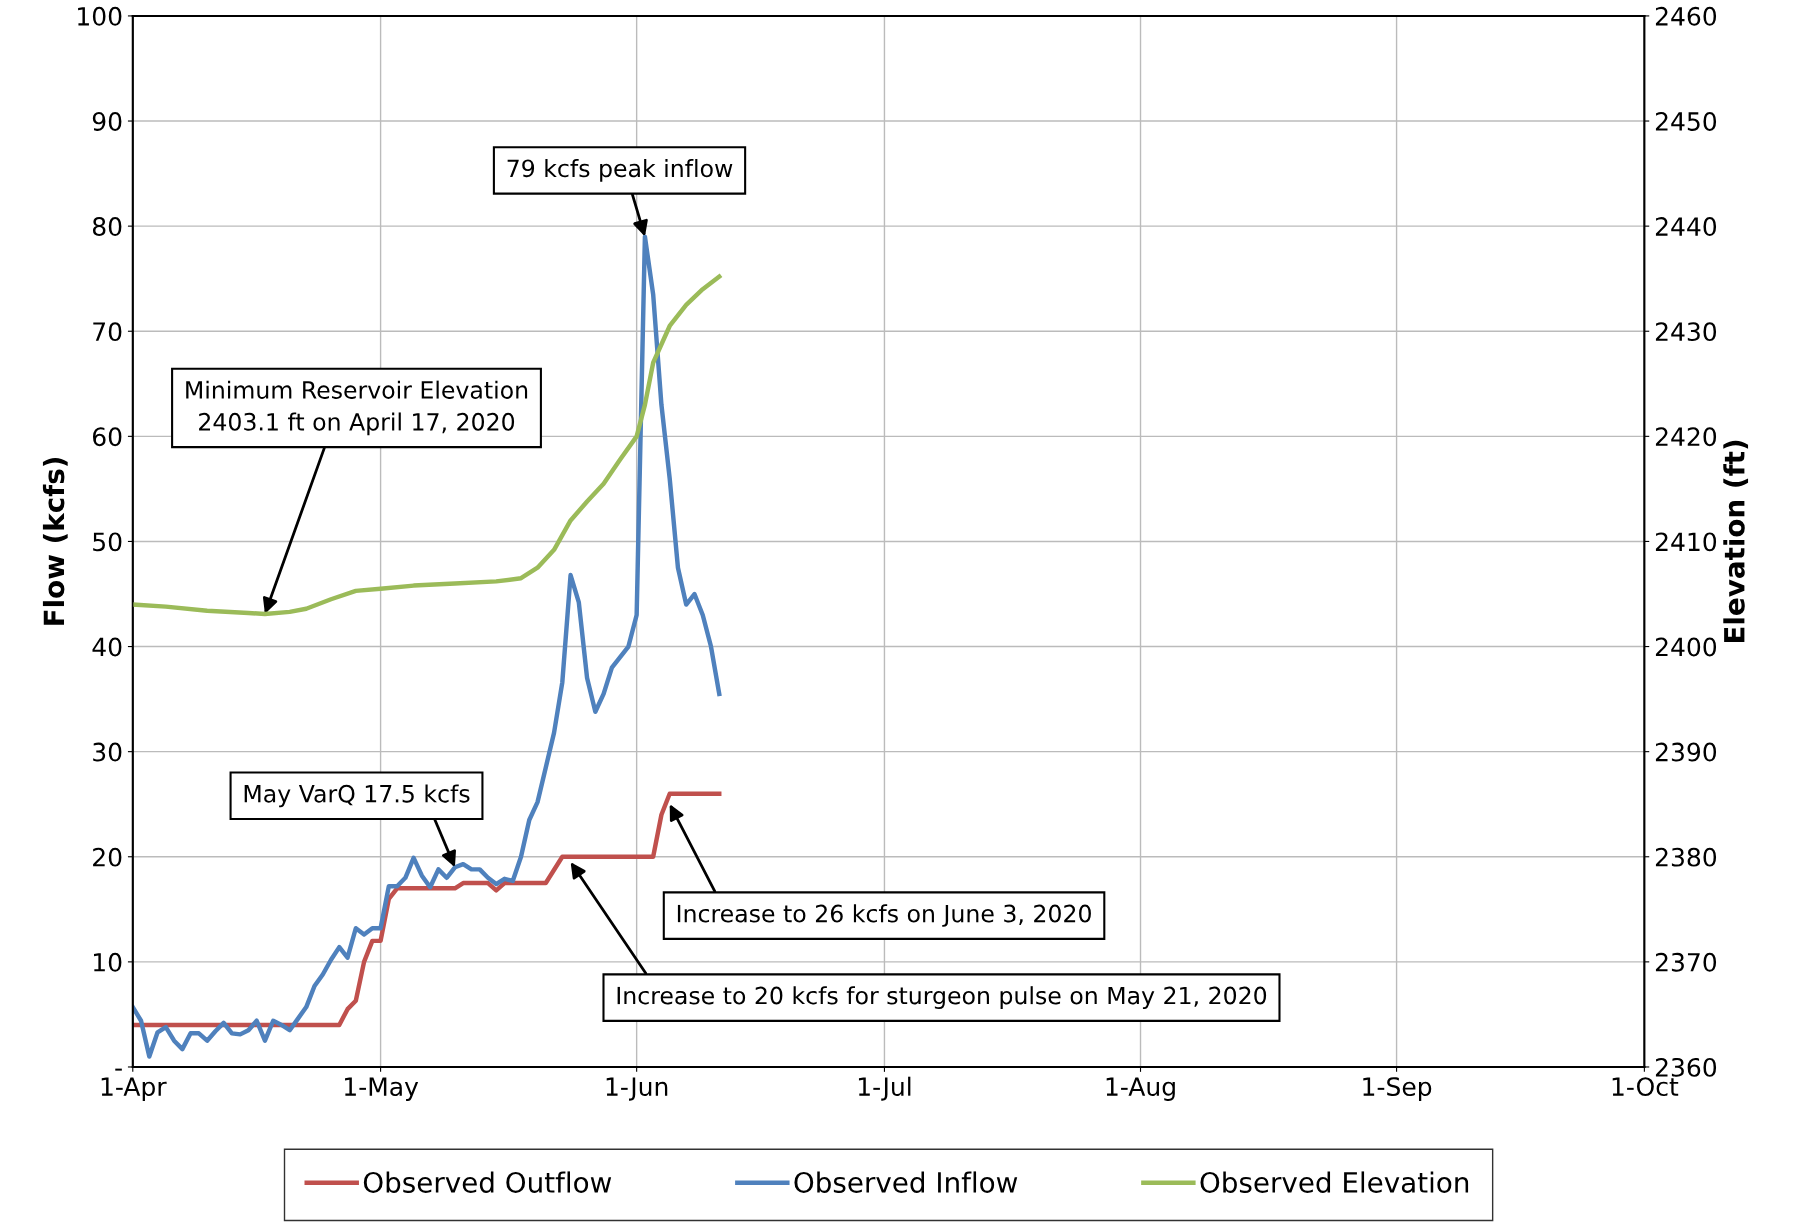 Image resolution: width=1819 pixels, height=1225 pixels. What do you see at coordinates (637, 1089) in the screenshot?
I see `x-tick-label: 1-Jun` at bounding box center [637, 1089].